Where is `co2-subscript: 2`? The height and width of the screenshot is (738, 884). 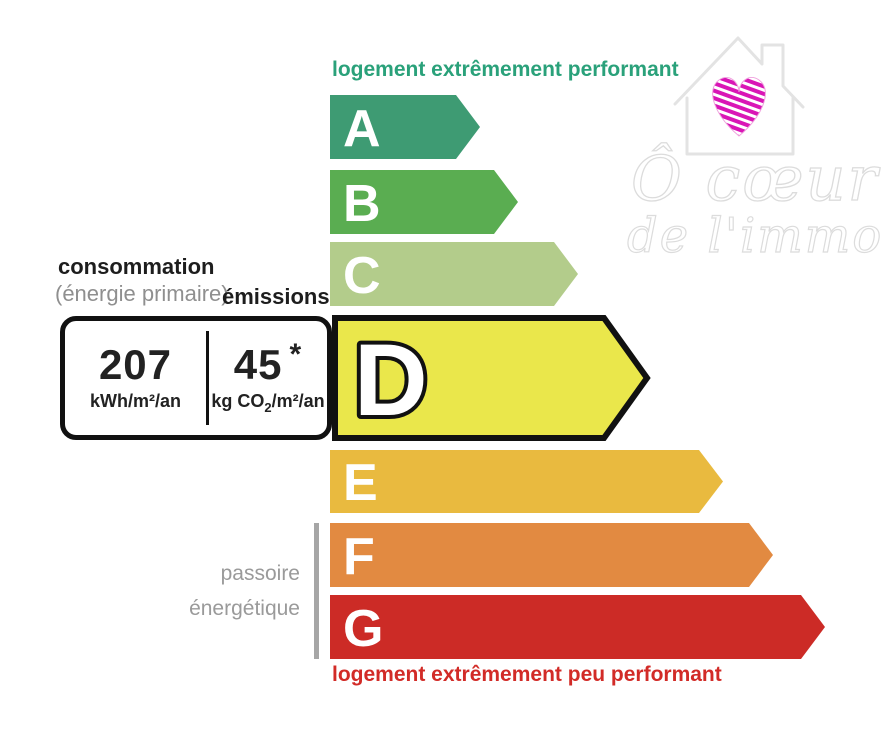 co2-subscript: 2 is located at coordinates (268, 407).